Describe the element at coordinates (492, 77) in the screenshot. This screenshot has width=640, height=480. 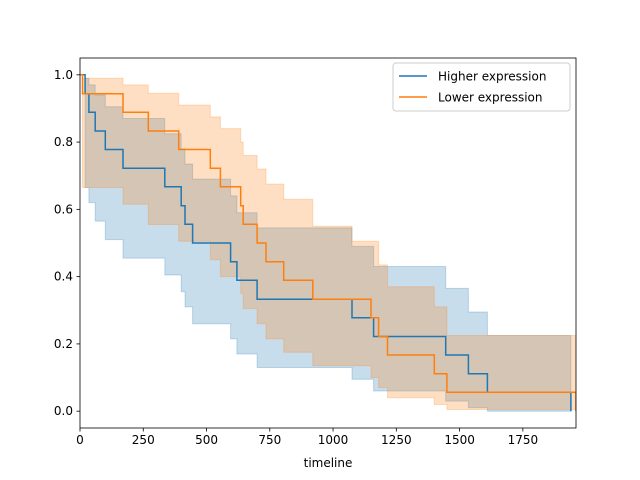
I see `legend-label-higher-expression: Higher expression` at that location.